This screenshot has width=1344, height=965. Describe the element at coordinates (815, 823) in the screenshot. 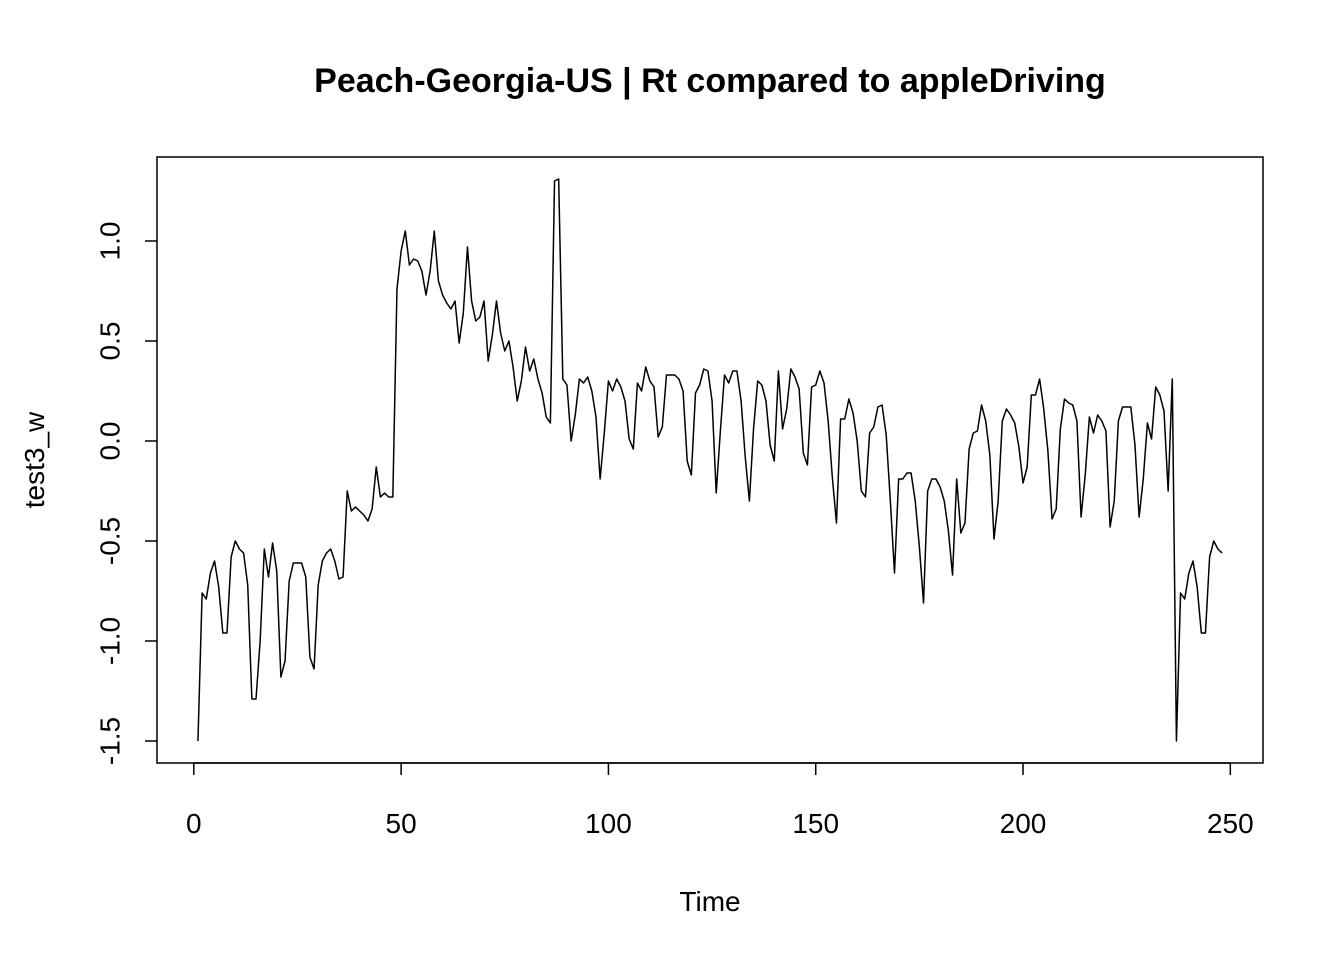

I see `x-tick-label: 150` at that location.